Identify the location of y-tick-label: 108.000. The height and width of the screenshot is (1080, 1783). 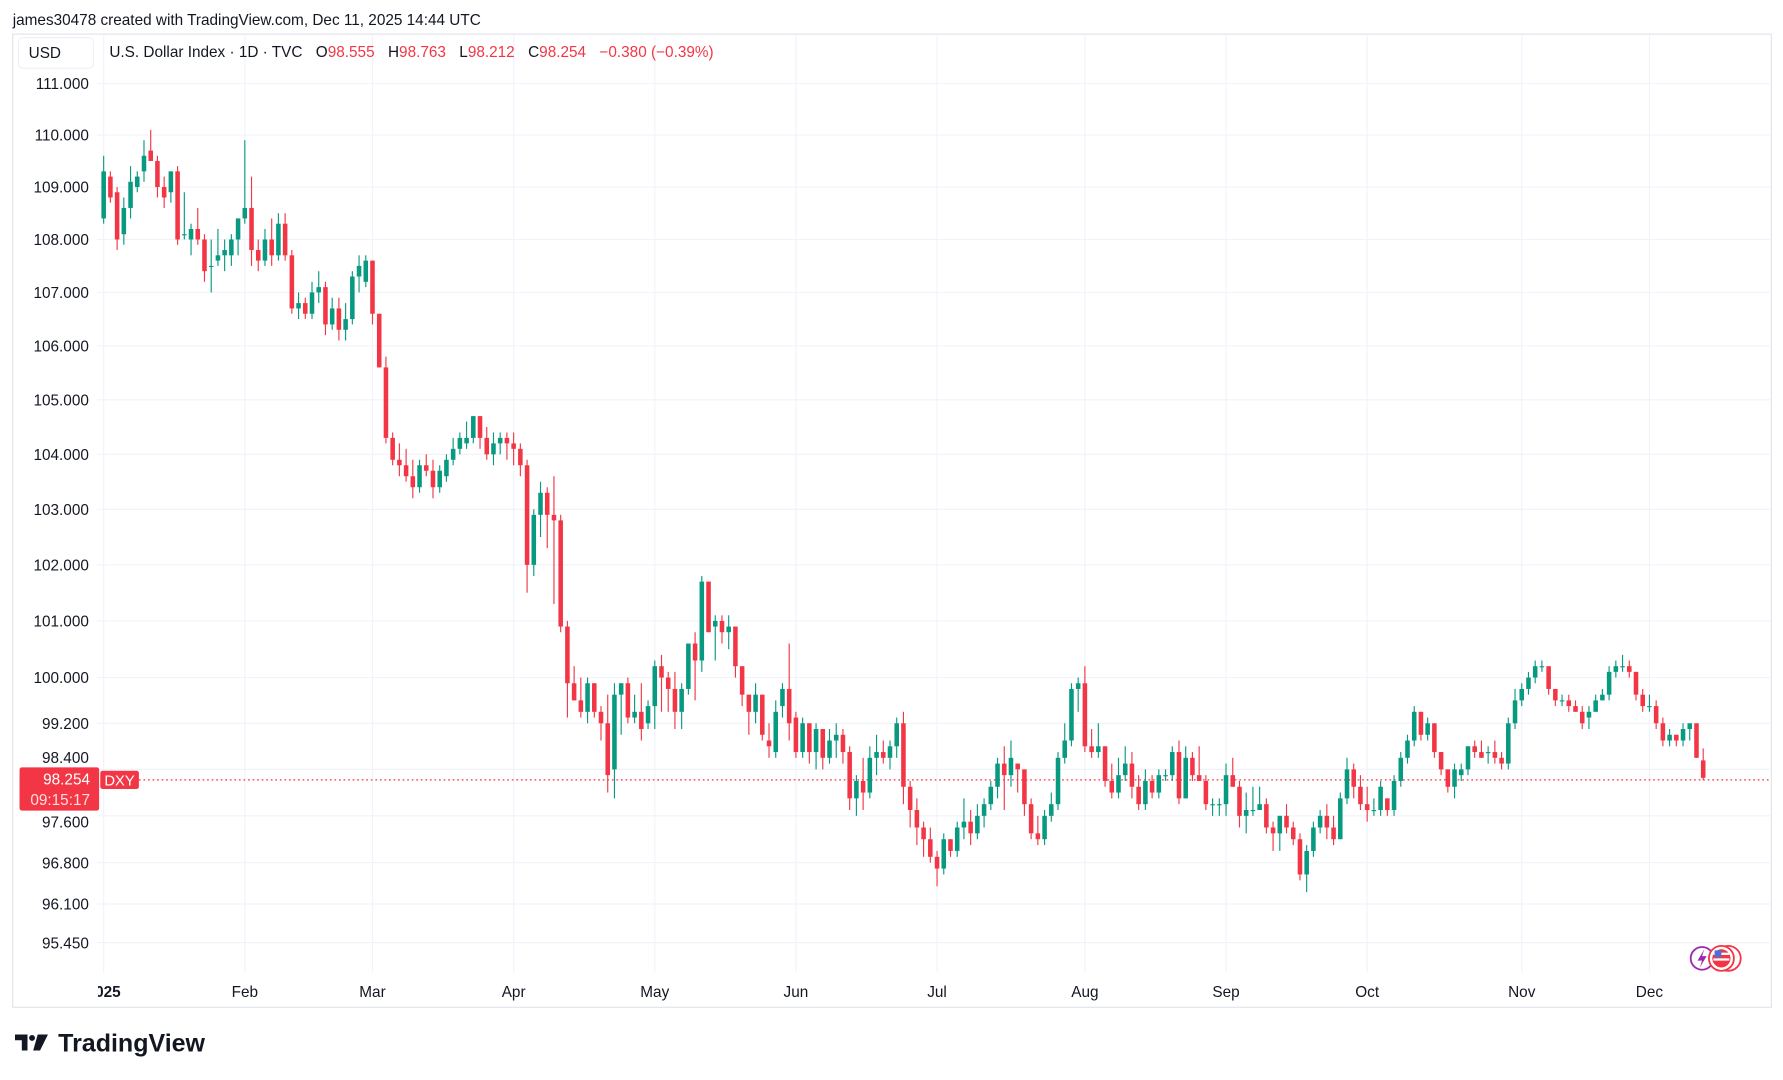
(60, 240).